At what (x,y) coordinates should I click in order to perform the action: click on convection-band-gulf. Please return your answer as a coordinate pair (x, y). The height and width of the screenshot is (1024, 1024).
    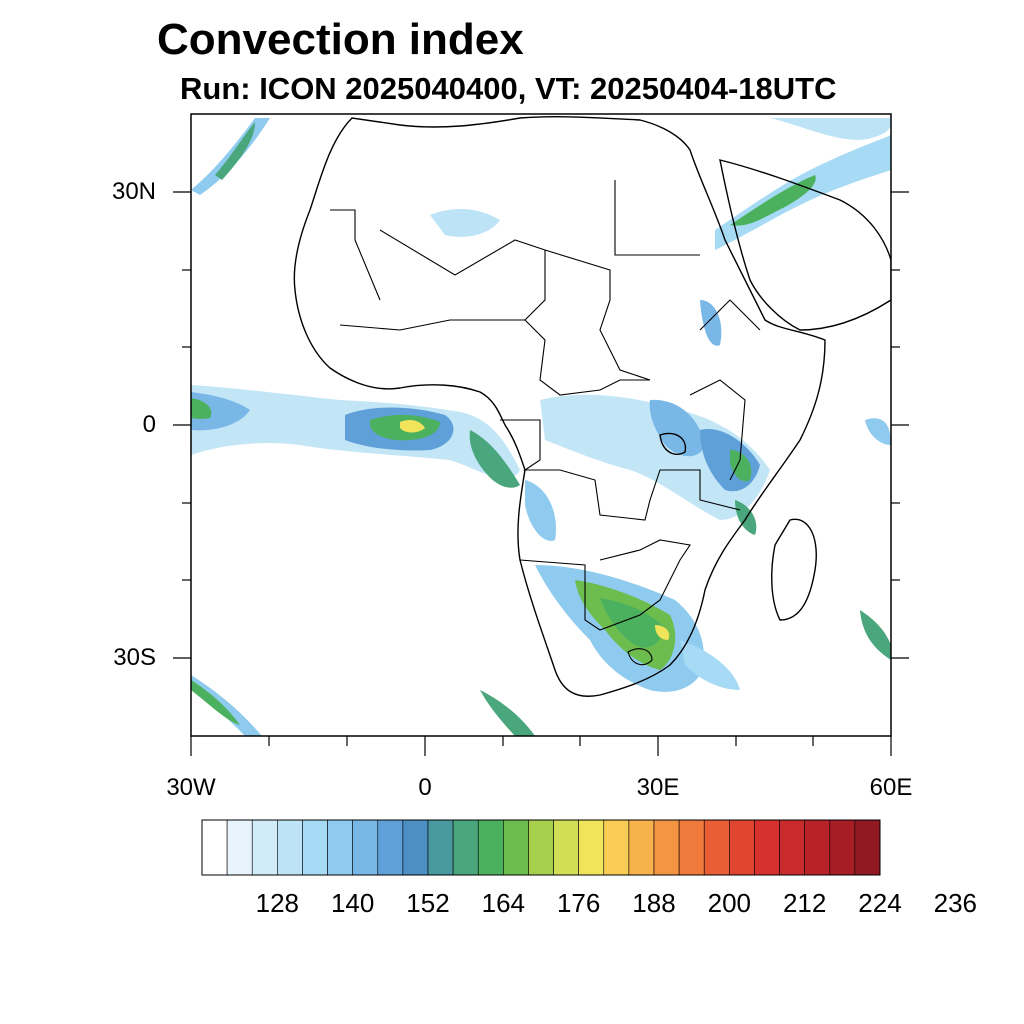
    Looking at the image, I should click on (494, 459).